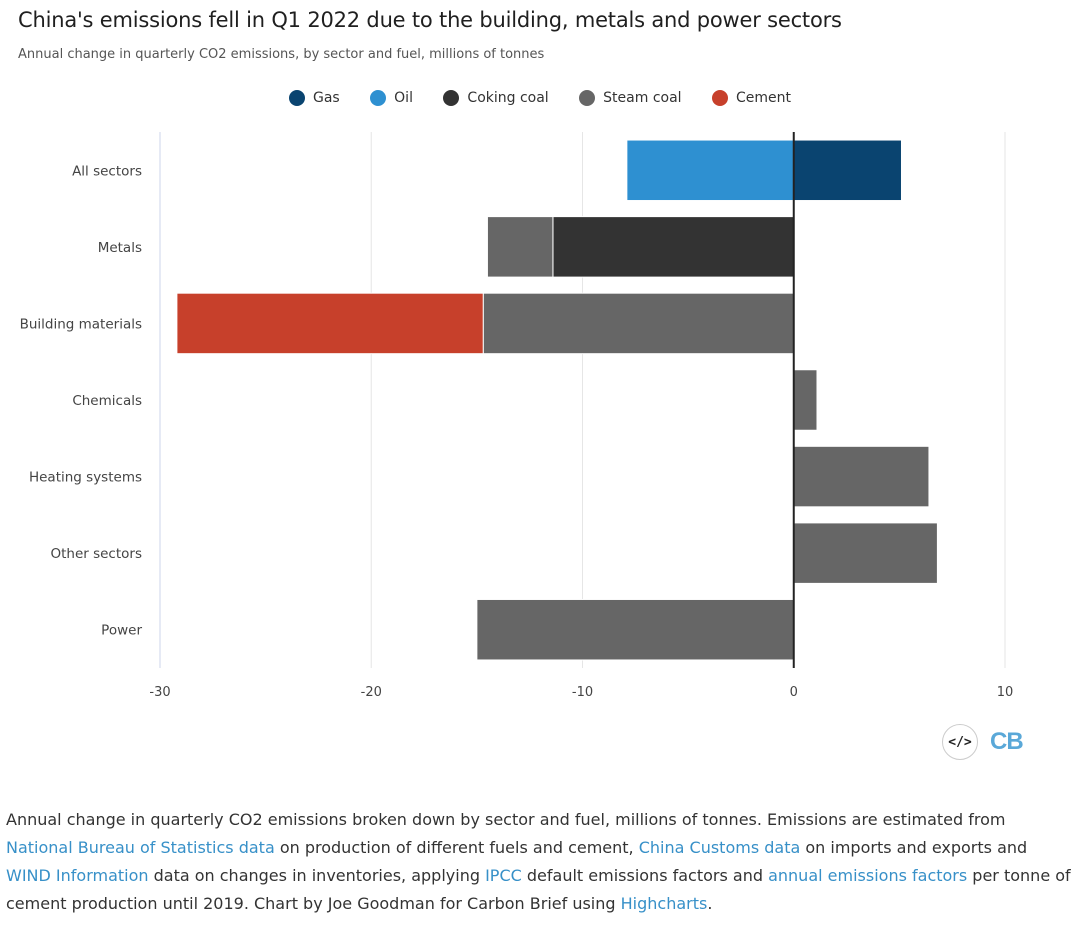  I want to click on legend-label: Gas, so click(326, 98).